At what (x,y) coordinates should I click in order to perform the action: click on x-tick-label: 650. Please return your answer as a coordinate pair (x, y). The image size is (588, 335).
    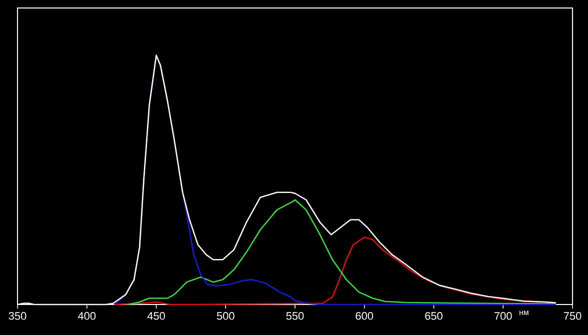
    Looking at the image, I should click on (433, 316).